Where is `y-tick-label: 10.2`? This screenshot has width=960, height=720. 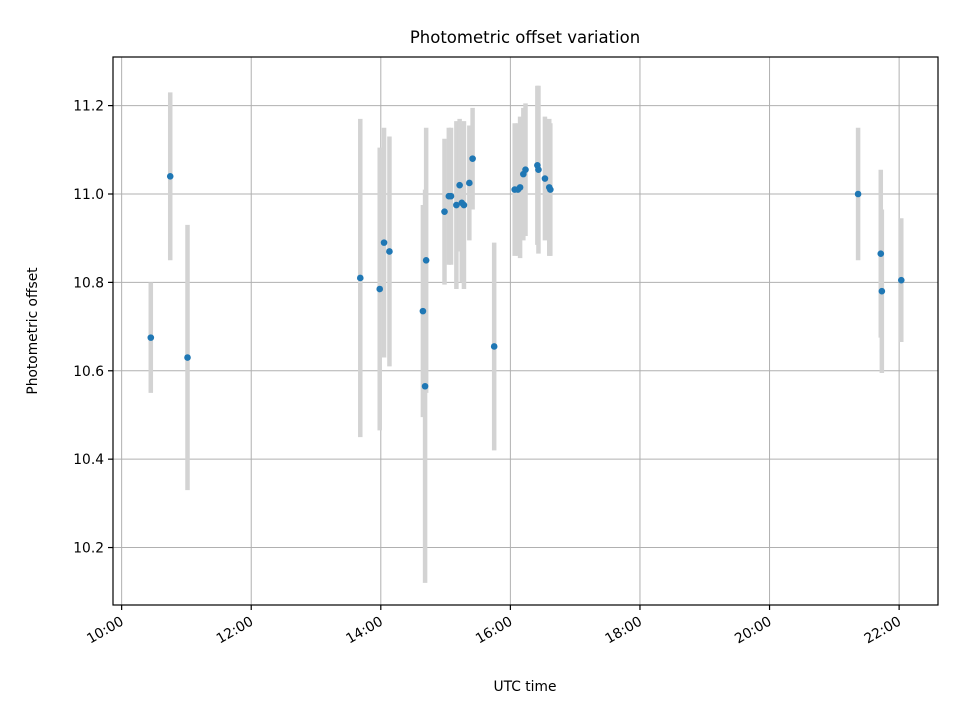
y-tick-label: 10.2 is located at coordinates (88, 549).